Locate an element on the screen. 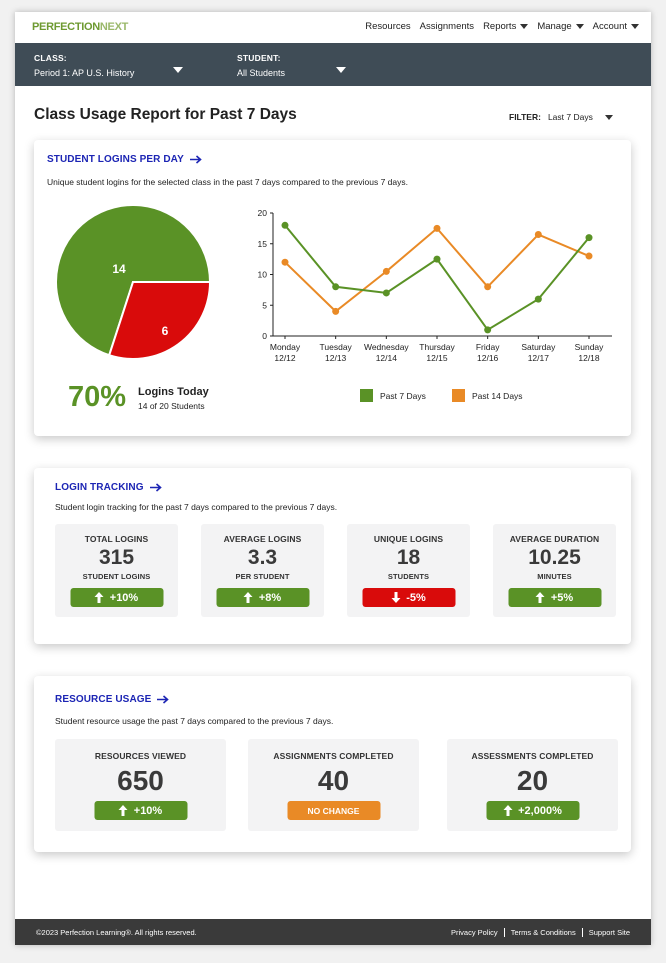 Image resolution: width=666 pixels, height=963 pixels. nav-assignments: Assignments is located at coordinates (447, 26).